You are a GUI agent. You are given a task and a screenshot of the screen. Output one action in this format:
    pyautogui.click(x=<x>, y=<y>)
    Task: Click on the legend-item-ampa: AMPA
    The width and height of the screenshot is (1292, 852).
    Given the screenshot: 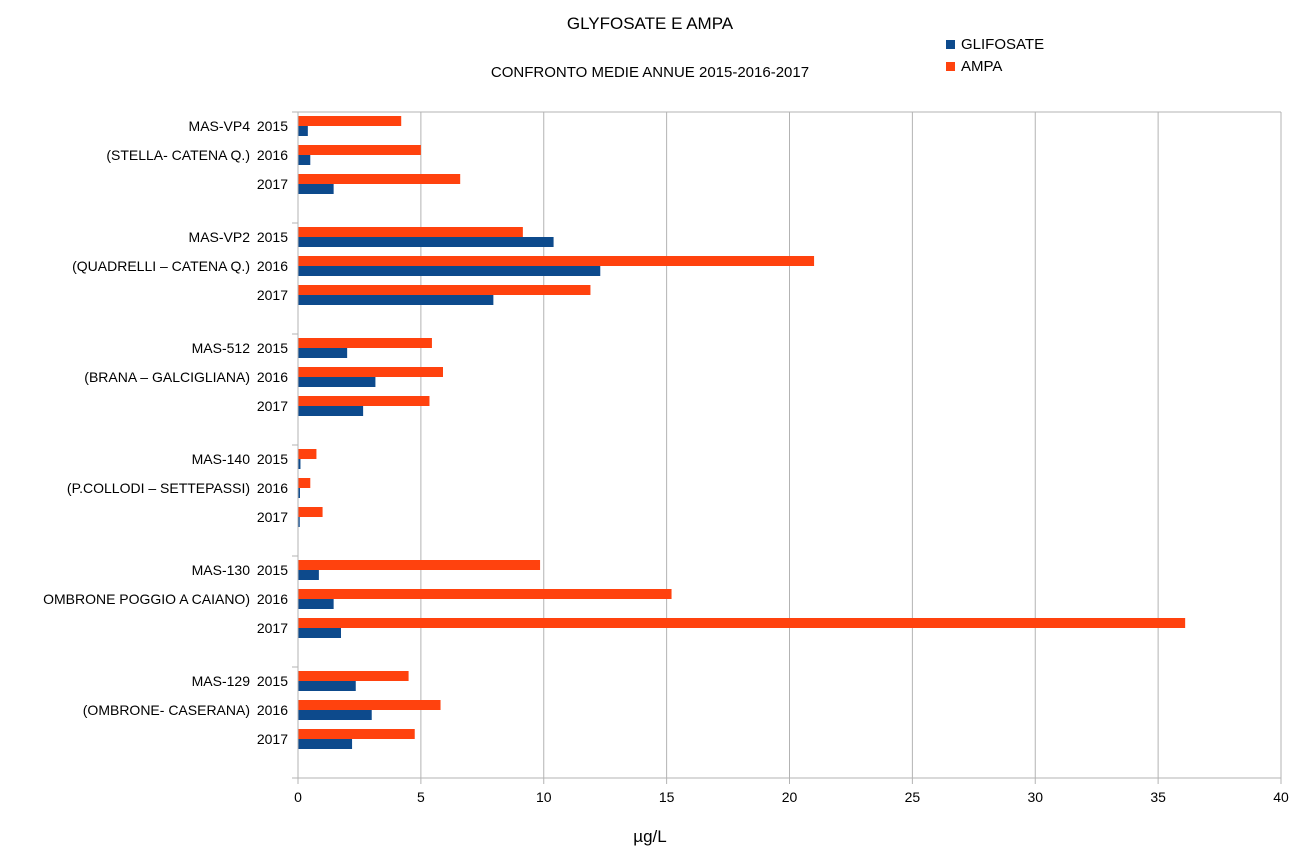 What is the action you would take?
    pyautogui.click(x=995, y=66)
    